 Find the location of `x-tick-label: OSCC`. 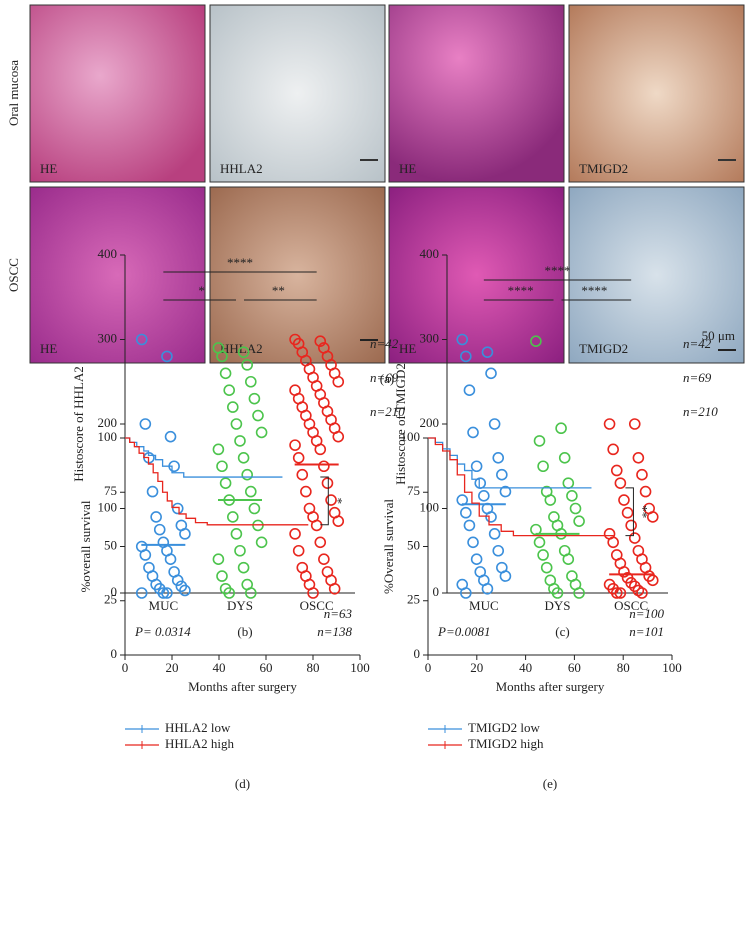

x-tick-label: OSCC is located at coordinates (317, 605).